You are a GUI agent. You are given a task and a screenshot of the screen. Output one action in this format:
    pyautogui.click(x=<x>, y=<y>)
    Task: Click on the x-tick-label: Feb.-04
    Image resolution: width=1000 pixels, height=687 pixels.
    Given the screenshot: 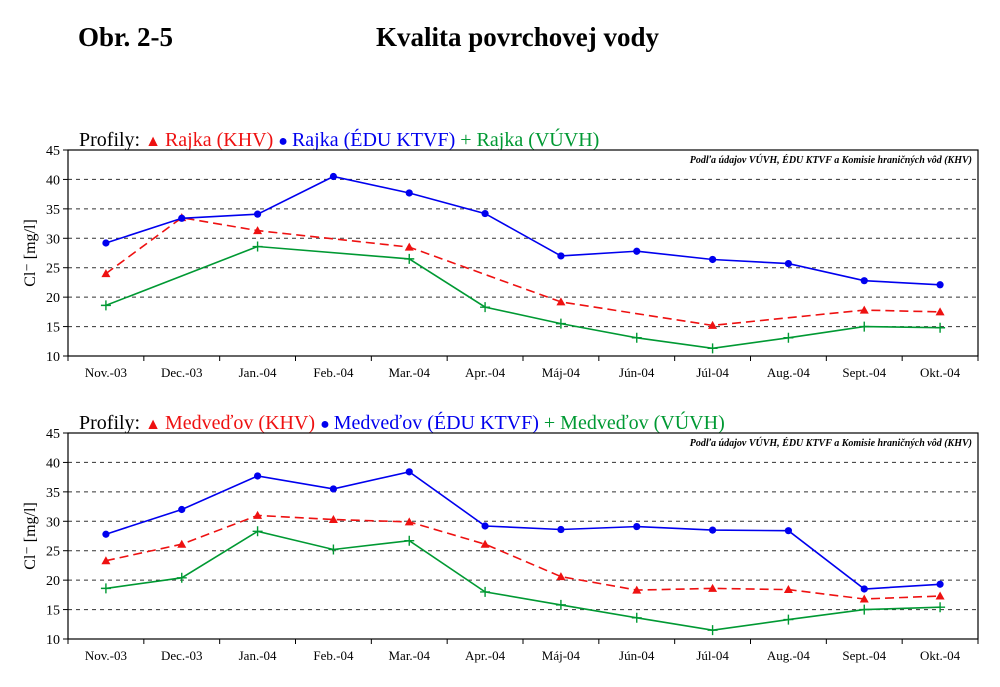 What is the action you would take?
    pyautogui.click(x=333, y=372)
    